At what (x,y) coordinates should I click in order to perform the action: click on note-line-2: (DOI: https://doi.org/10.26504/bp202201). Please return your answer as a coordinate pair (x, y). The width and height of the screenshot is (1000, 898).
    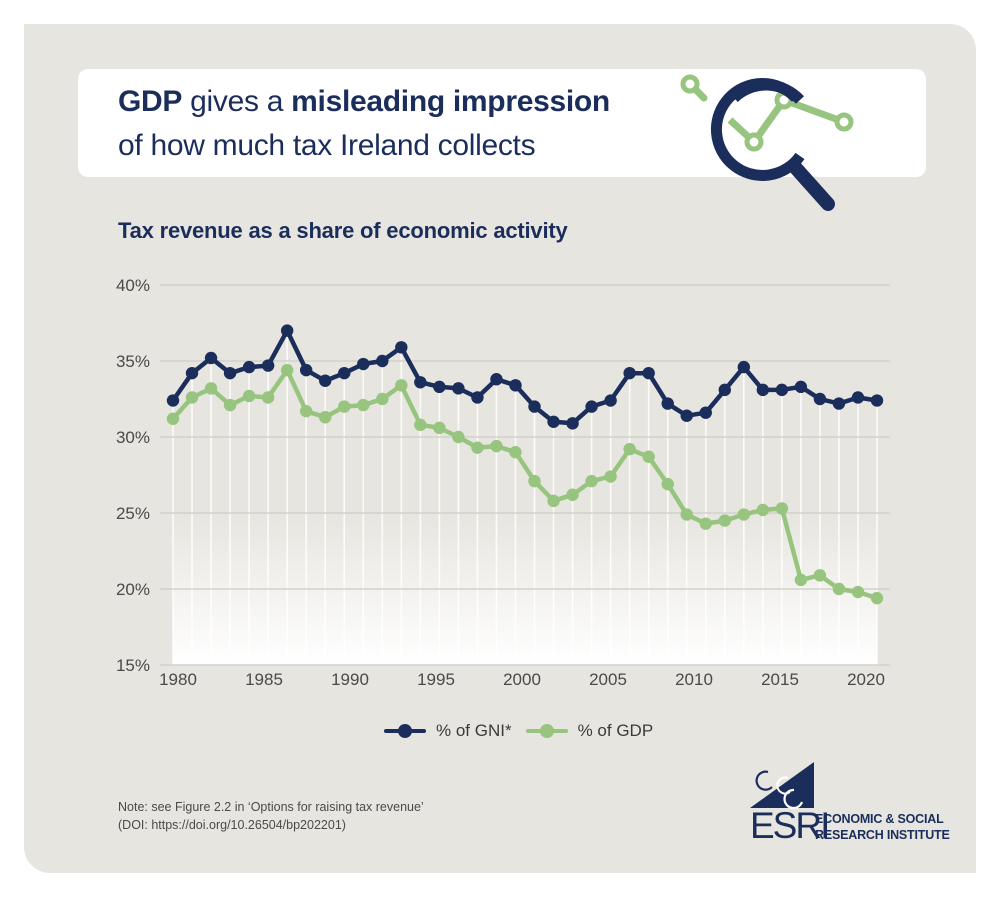
    Looking at the image, I should click on (232, 825).